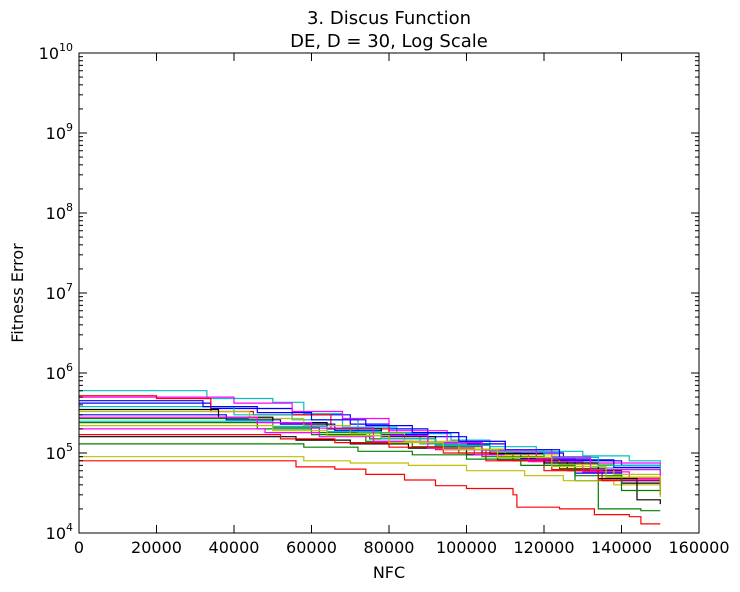 This screenshot has width=740, height=592. I want to click on y-tick-label: 10⁷, so click(59, 292).